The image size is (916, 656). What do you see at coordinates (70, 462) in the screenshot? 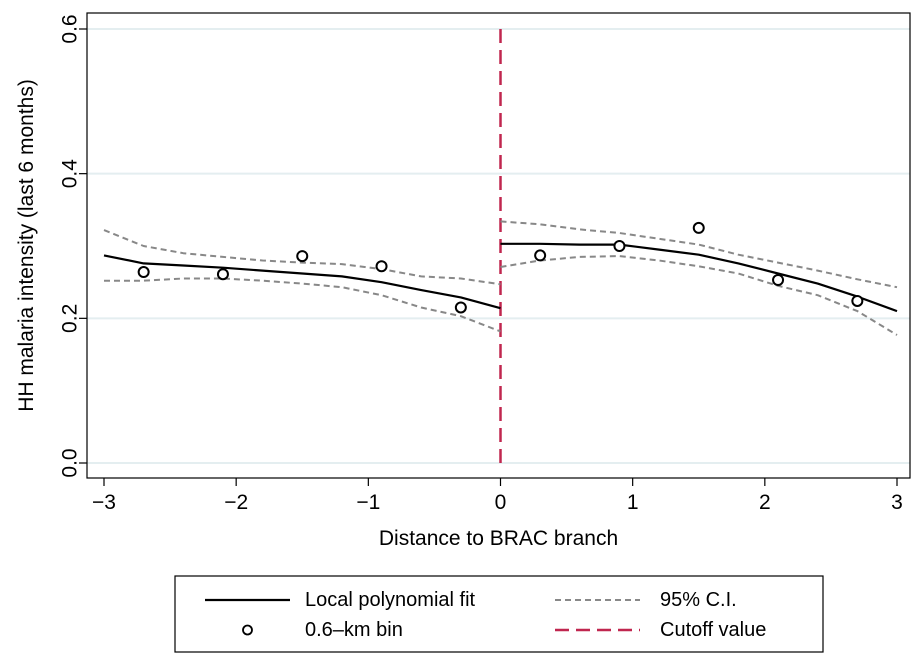
I see `y-tick-label-0: 0.0` at bounding box center [70, 462].